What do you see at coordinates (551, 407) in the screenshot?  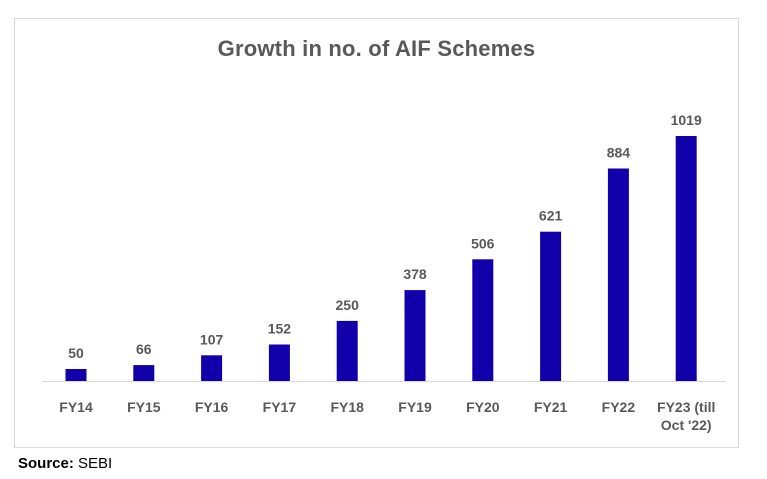 I see `x-tick-label: FY21` at bounding box center [551, 407].